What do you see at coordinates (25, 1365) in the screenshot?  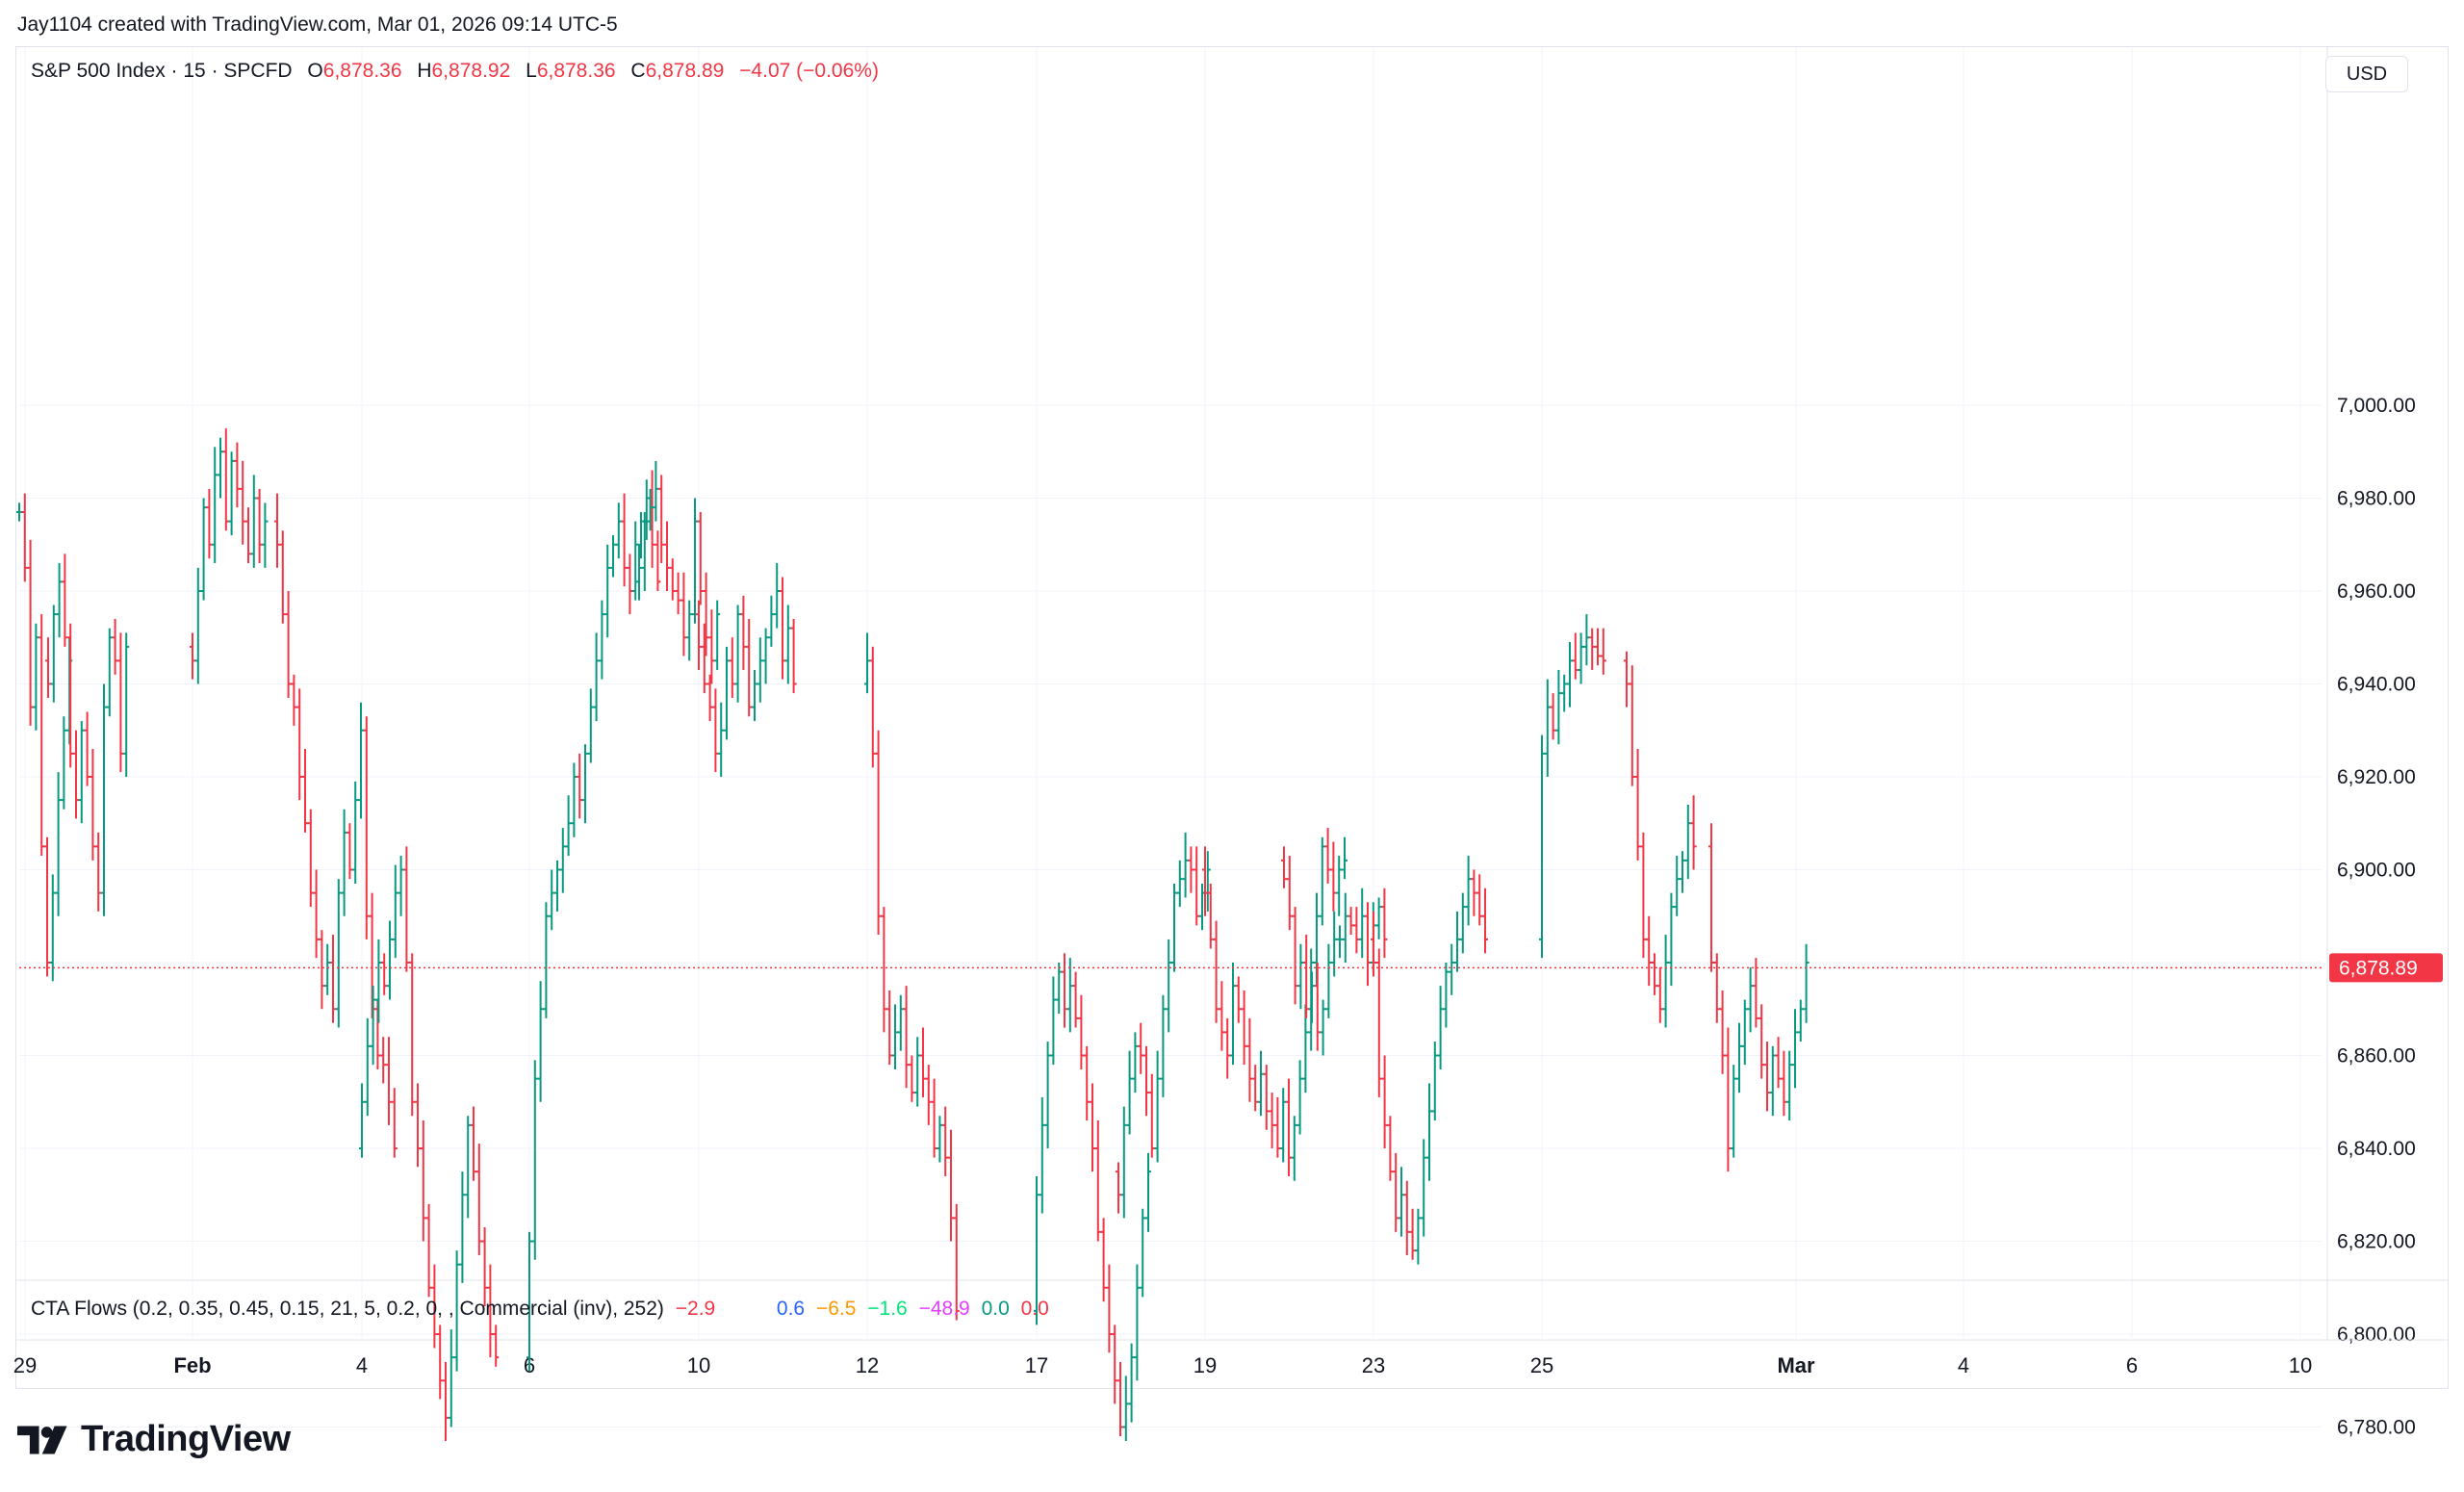 I see `x-tick-label: 29` at bounding box center [25, 1365].